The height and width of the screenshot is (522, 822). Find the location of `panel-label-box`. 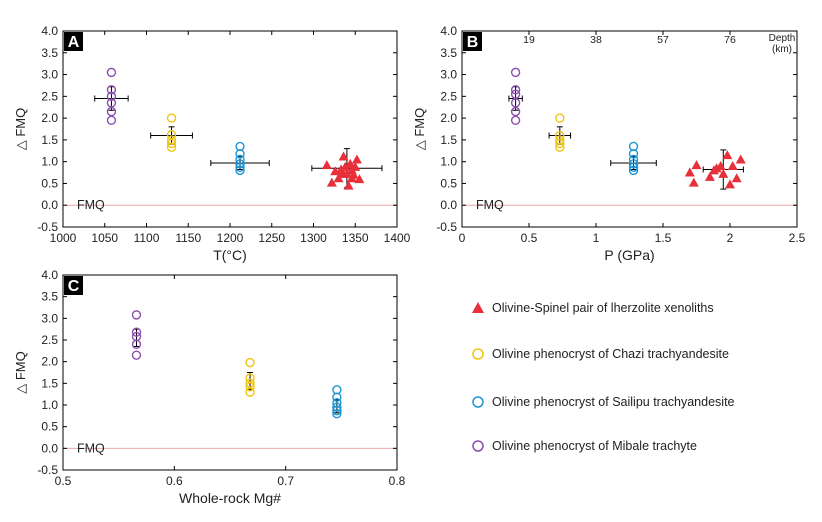

panel-label-box is located at coordinates (73, 41).